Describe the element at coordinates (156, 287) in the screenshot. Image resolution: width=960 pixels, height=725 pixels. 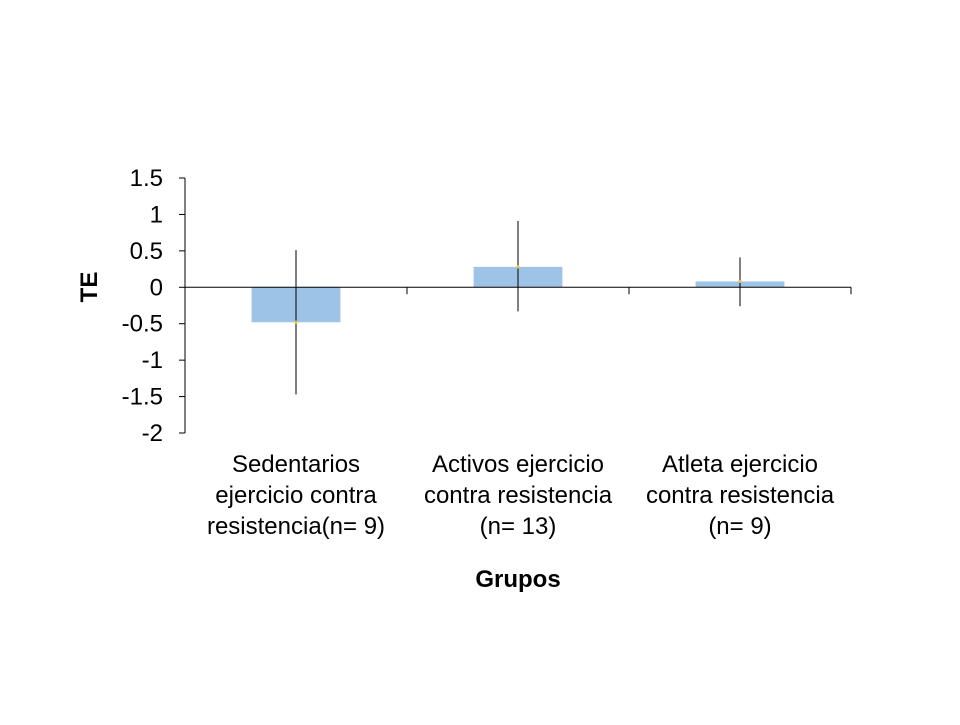
I see `y-tick-label: 0` at that location.